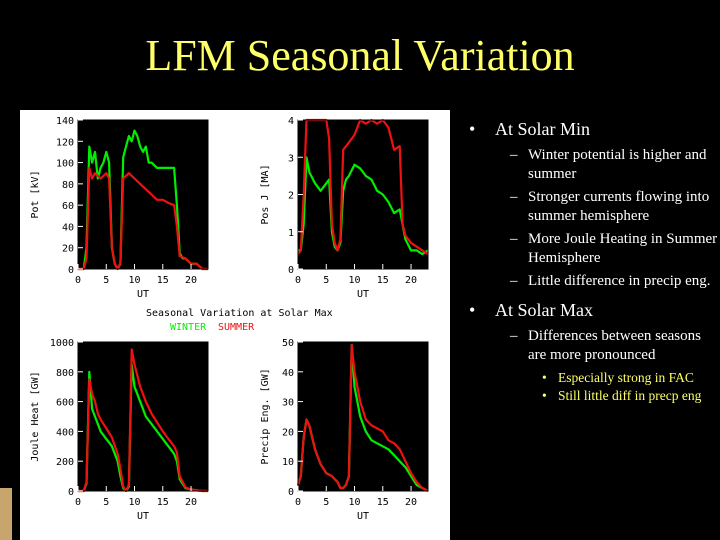 The height and width of the screenshot is (540, 720). I want to click on sub-bullet: More Joule Heating in Summer Hemisphere, so click(592, 249).